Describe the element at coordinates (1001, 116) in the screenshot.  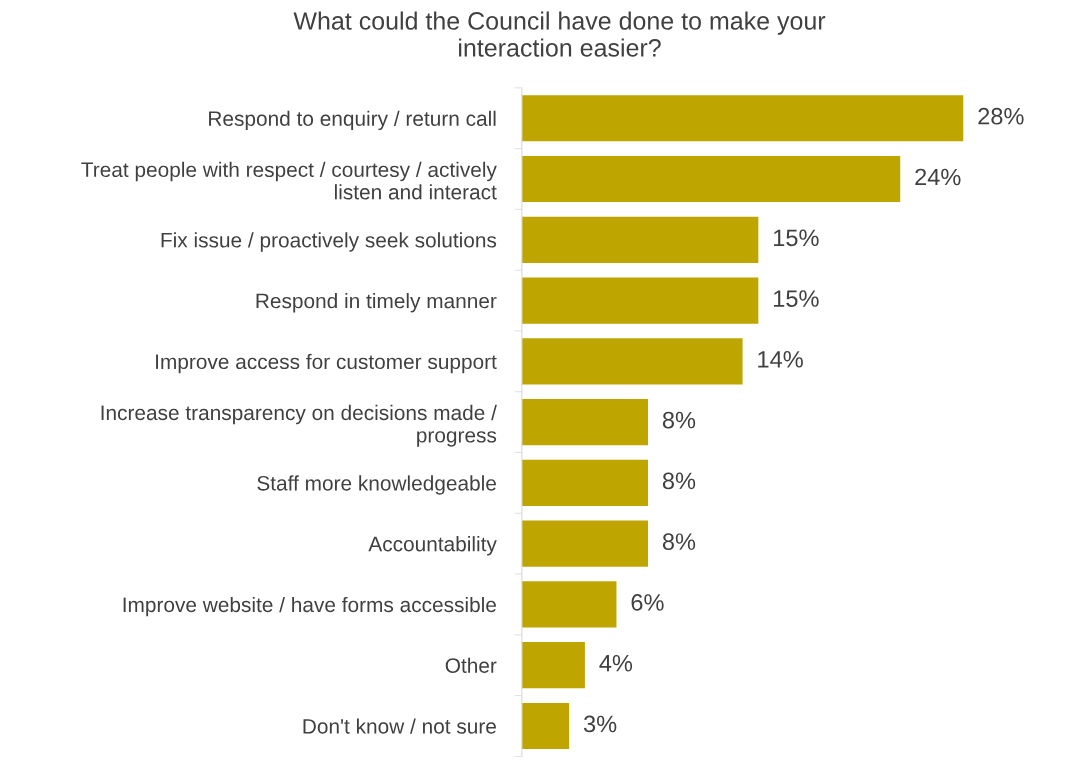
I see `data-label: 28%` at that location.